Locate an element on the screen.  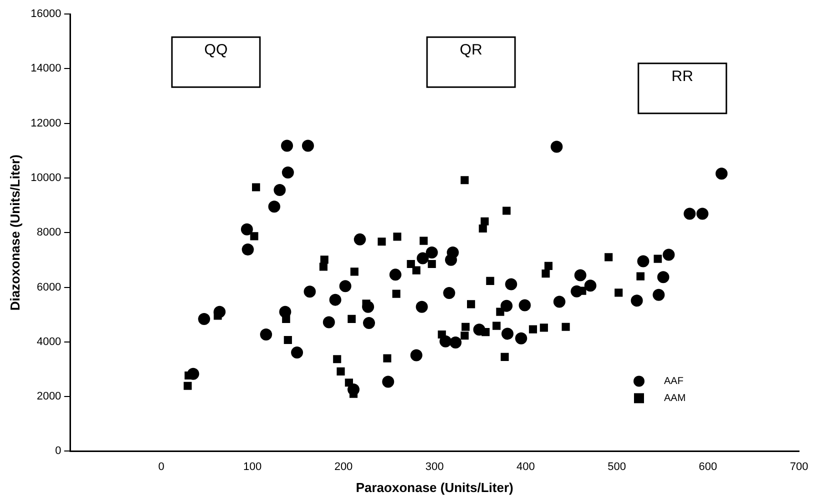
y-tick-label: 8000 is located at coordinates (49, 232).